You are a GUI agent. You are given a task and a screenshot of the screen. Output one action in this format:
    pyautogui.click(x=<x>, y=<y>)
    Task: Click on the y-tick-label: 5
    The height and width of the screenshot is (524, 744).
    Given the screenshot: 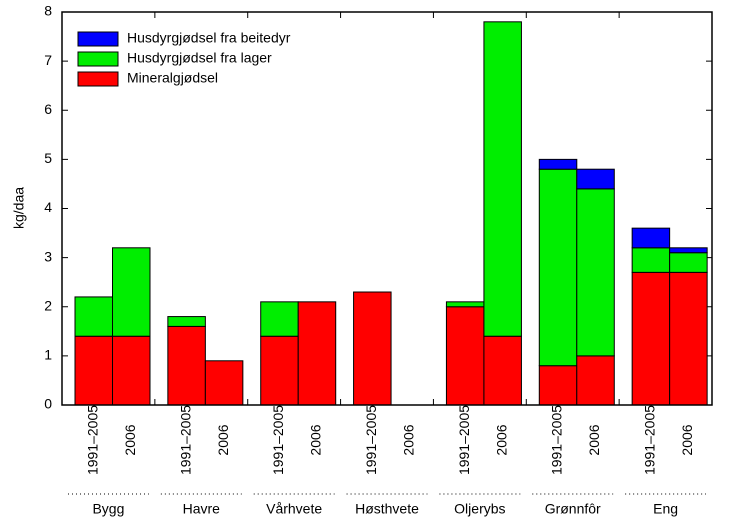 What is the action you would take?
    pyautogui.click(x=48, y=158)
    